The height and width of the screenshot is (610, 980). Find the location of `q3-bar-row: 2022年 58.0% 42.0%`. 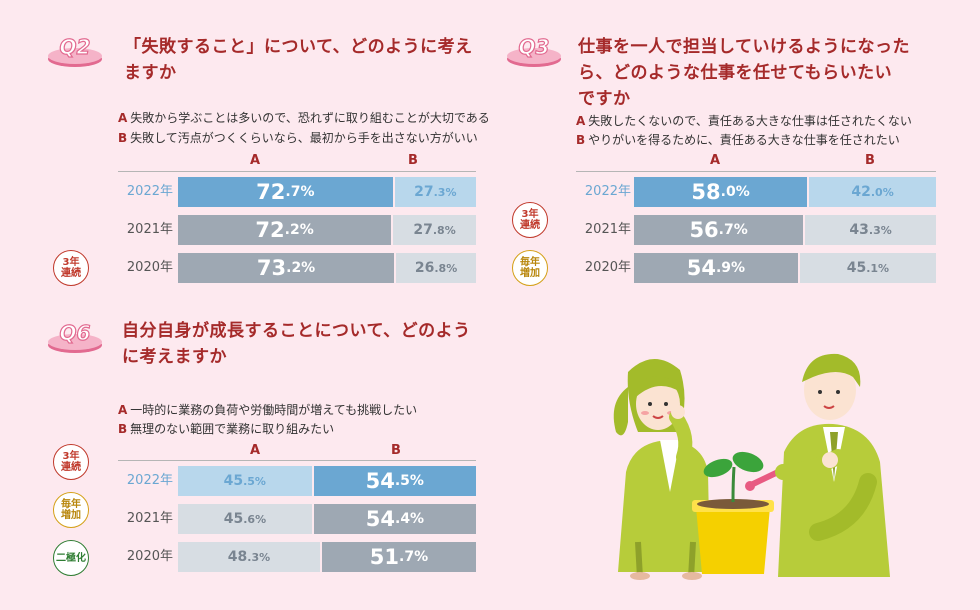

q3-bar-row: 2022年 58.0% 42.0% is located at coordinates (756, 192).